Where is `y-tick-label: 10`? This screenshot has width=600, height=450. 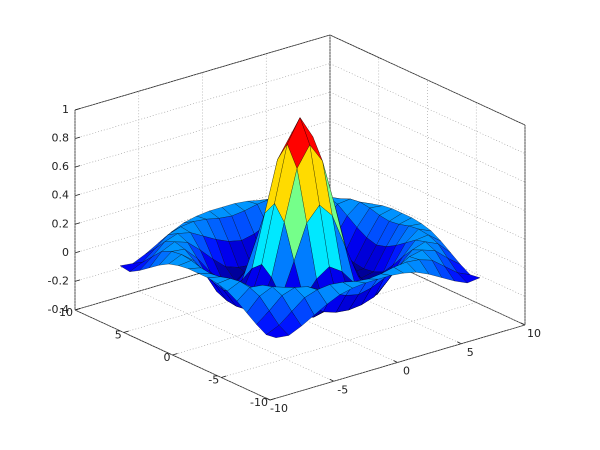
y-tick-label: 10 is located at coordinates (66, 312).